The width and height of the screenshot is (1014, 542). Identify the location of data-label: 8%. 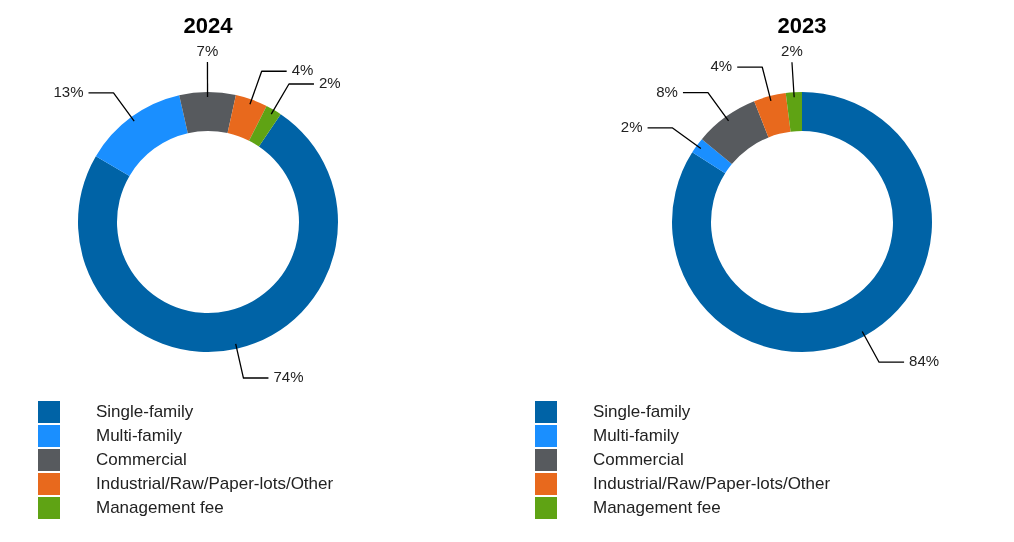
(667, 91).